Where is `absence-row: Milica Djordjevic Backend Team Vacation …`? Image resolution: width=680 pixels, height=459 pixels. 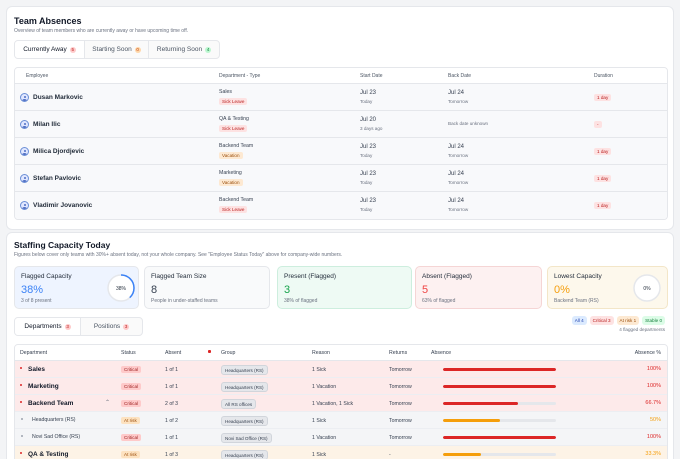 absence-row: Milica Djordjevic Backend Team Vacation … is located at coordinates (341, 151).